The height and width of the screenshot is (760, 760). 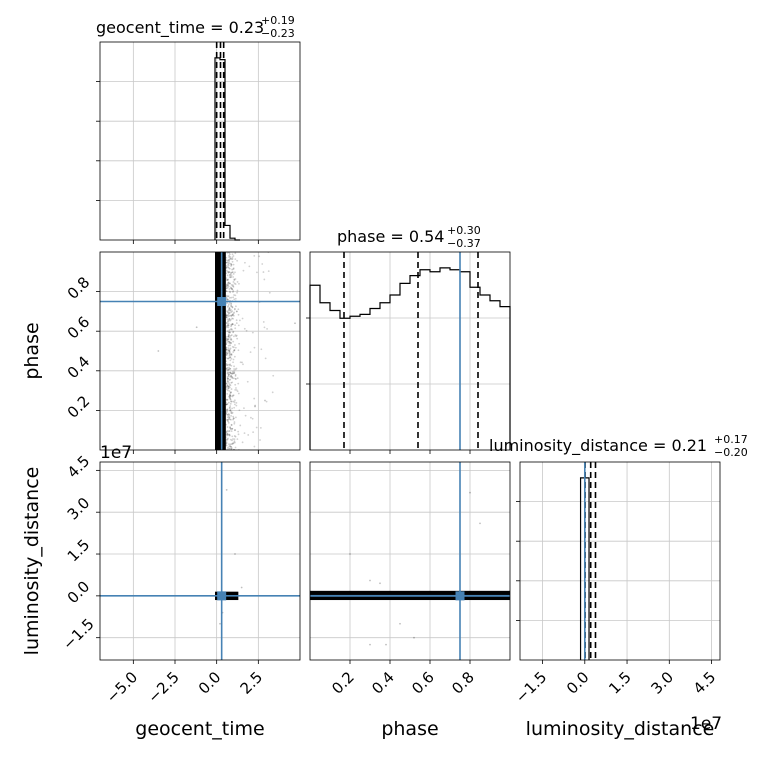 I want to click on title-geocent-time-plus: +0.19, so click(x=278, y=20).